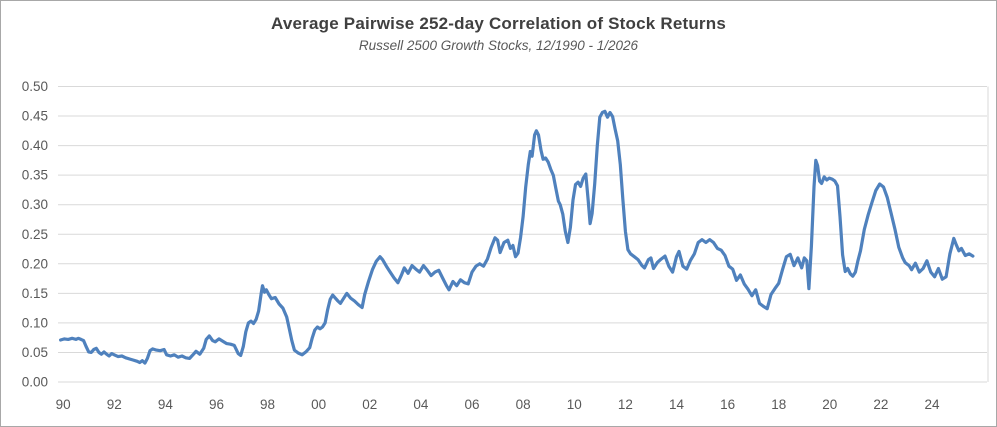  Describe the element at coordinates (216, 404) in the screenshot. I see `x-tick-label: 96` at that location.